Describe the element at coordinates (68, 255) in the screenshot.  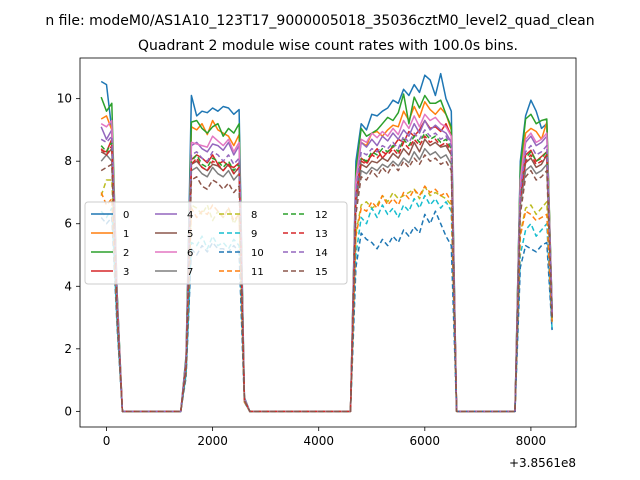
I see `y-axis: 0 2 4 6 8 10` at that location.